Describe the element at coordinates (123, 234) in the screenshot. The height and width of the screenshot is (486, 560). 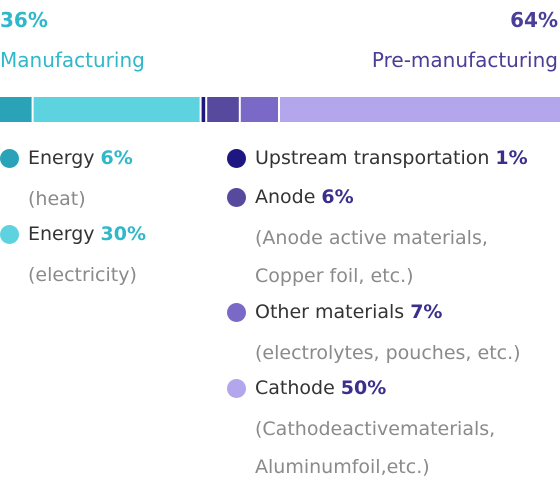
I see `legend-percent: 30%` at that location.